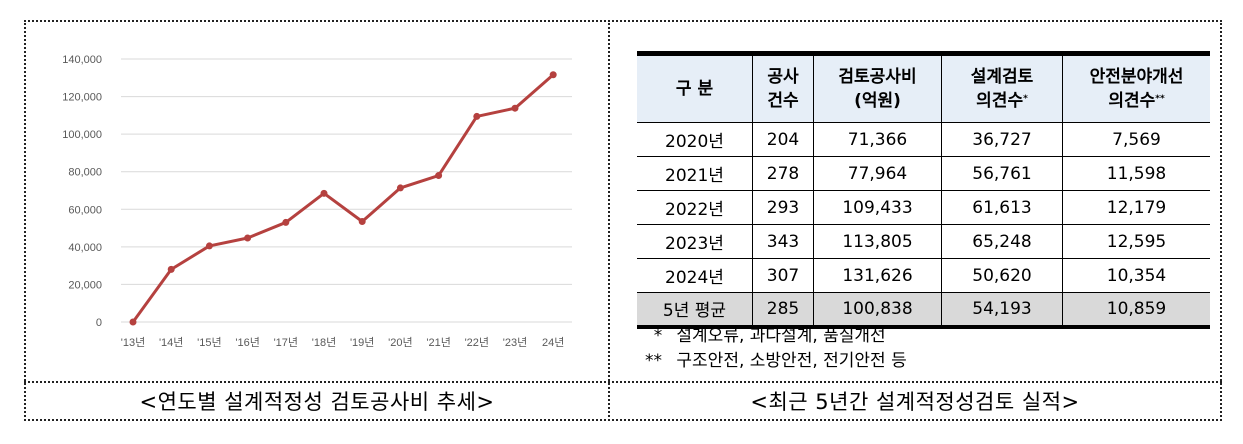  Describe the element at coordinates (877, 309) in the screenshot. I see `cell-avg-cost: 100,838` at that location.